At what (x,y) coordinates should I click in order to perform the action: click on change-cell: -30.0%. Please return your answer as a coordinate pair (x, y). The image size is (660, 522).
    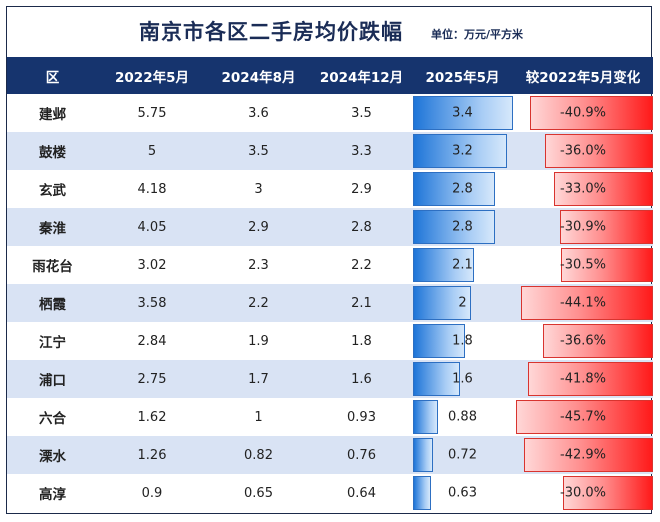
    Looking at the image, I should click on (583, 493).